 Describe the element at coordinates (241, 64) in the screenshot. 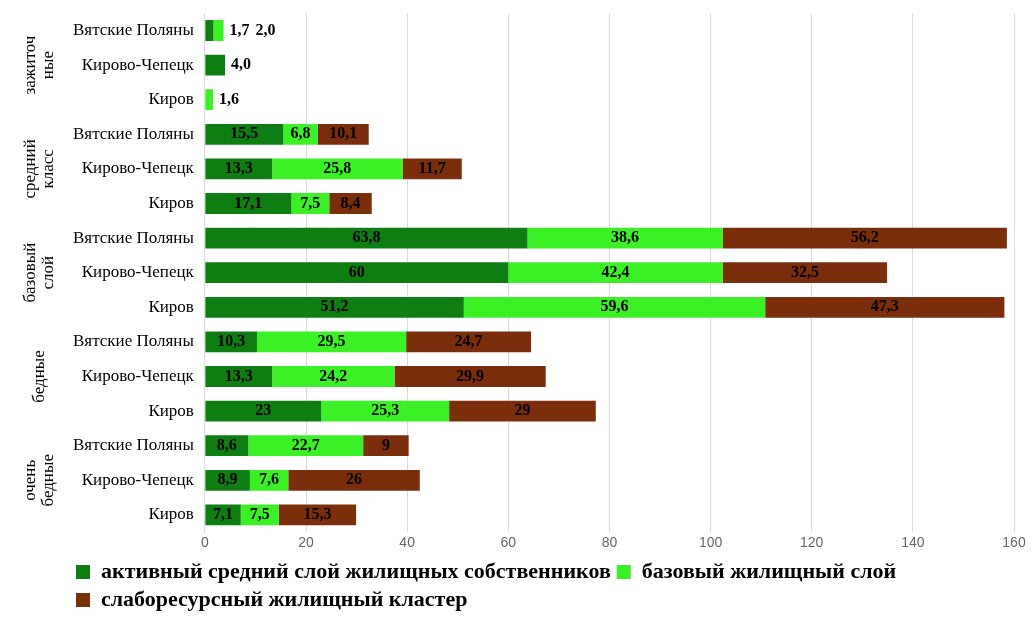

I see `data-label: 4,0` at that location.